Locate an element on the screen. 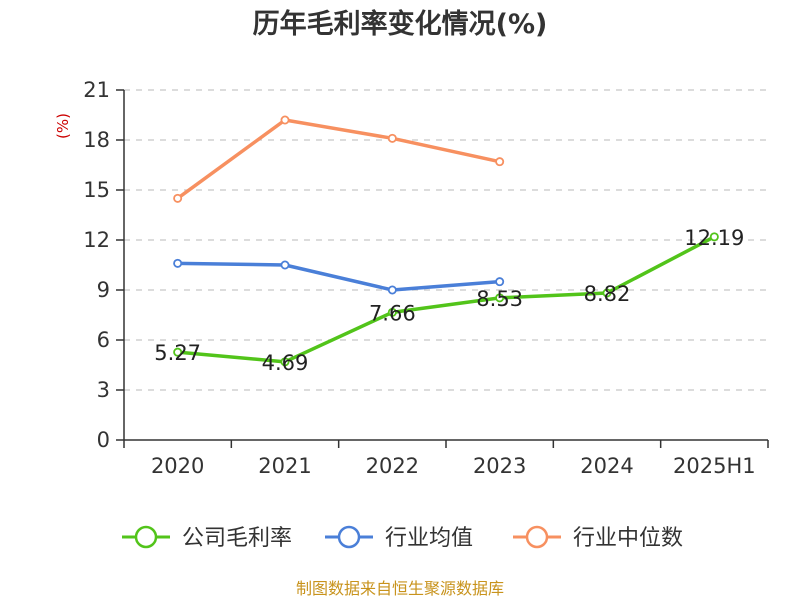  x-tick-label: 2025H1 is located at coordinates (714, 466).